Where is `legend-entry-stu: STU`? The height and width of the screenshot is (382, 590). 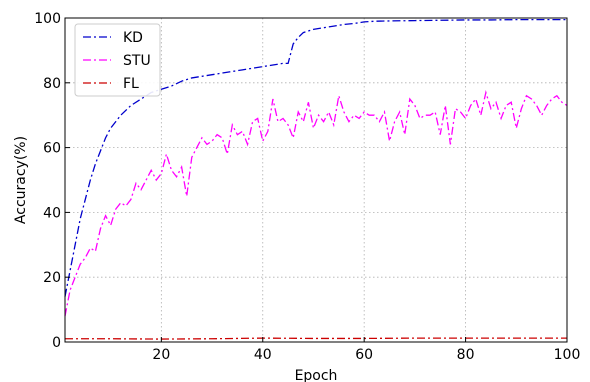
legend-entry-stu: STU is located at coordinates (137, 61).